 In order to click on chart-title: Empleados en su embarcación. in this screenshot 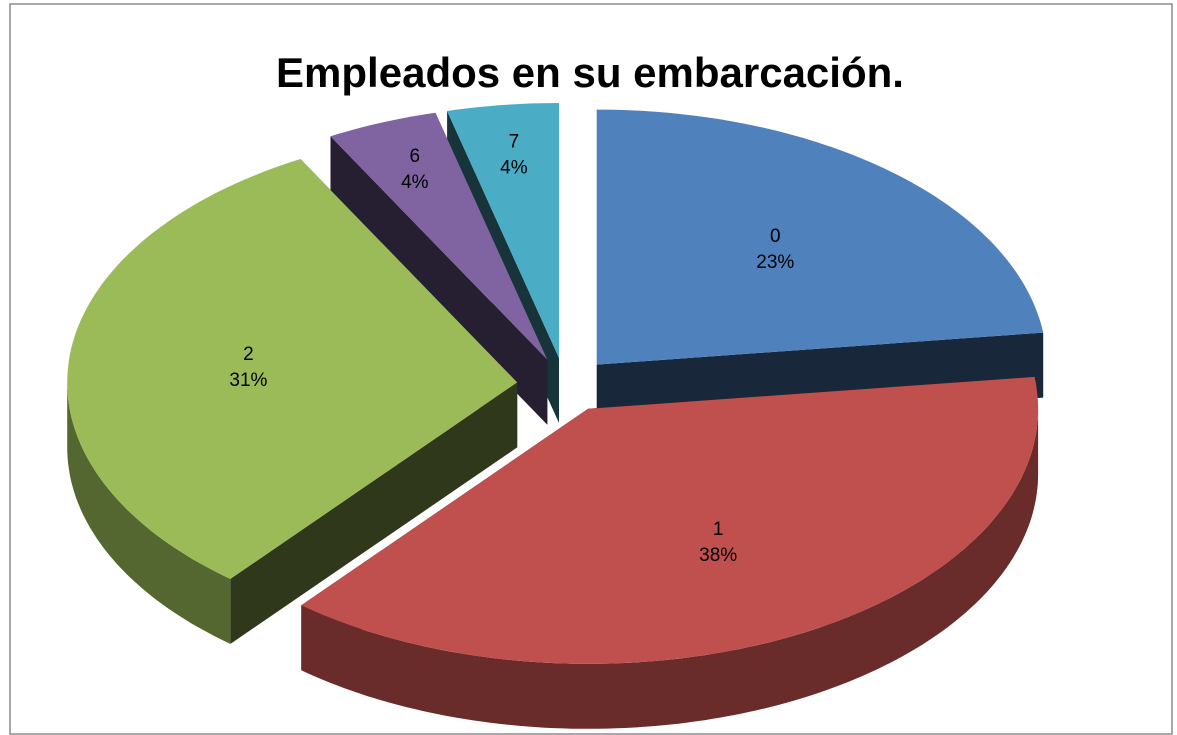, I will do `click(590, 72)`.